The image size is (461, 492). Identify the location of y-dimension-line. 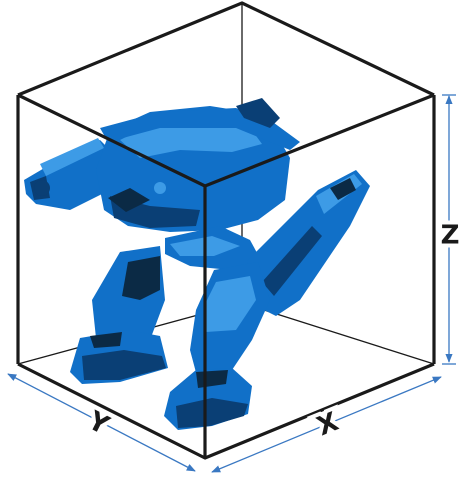
(101, 422).